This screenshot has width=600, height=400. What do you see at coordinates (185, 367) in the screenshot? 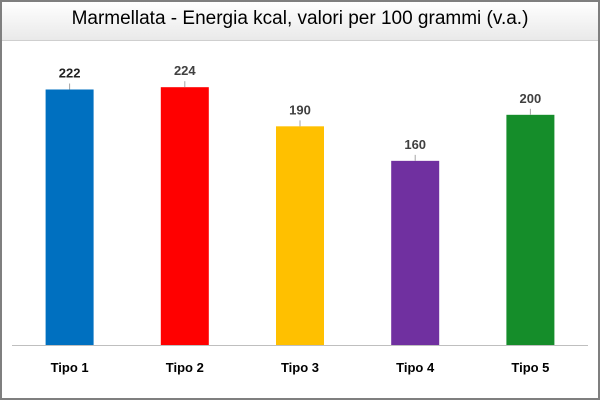
I see `x-tick-label: Tipo 2` at bounding box center [185, 367].